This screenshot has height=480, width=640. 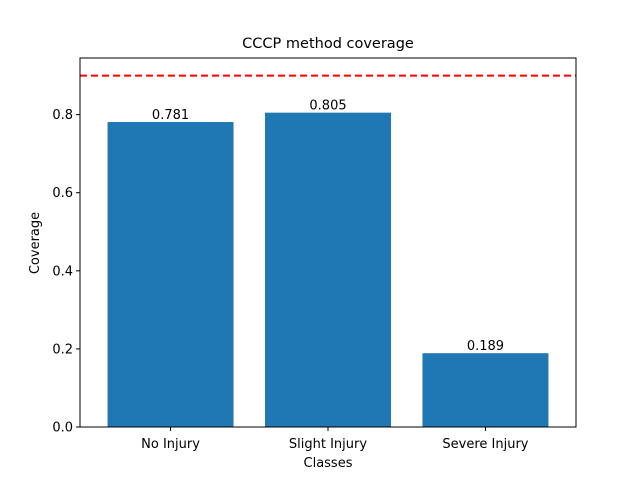 I want to click on x-axis-label: Classes, so click(x=328, y=463).